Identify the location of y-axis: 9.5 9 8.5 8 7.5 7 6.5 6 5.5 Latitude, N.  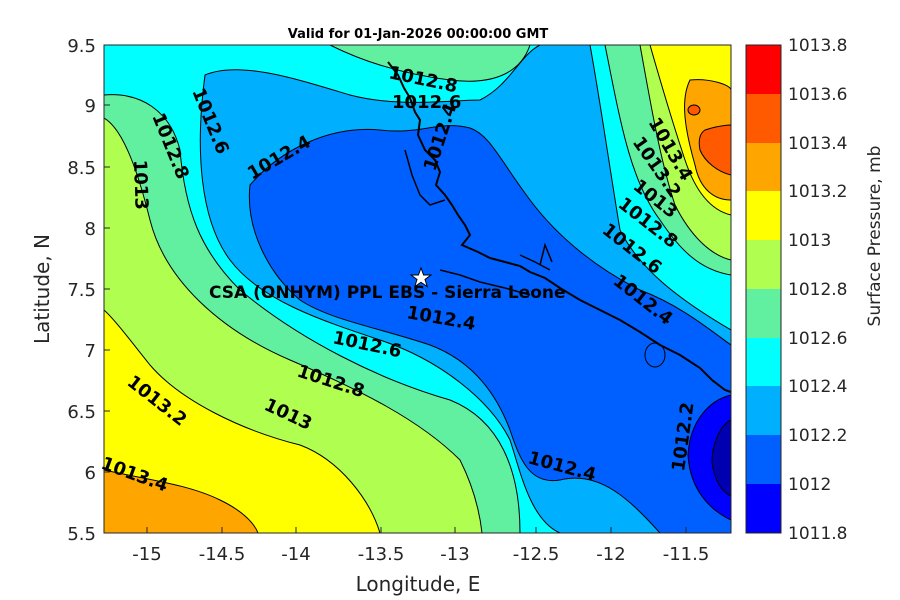
(70, 290).